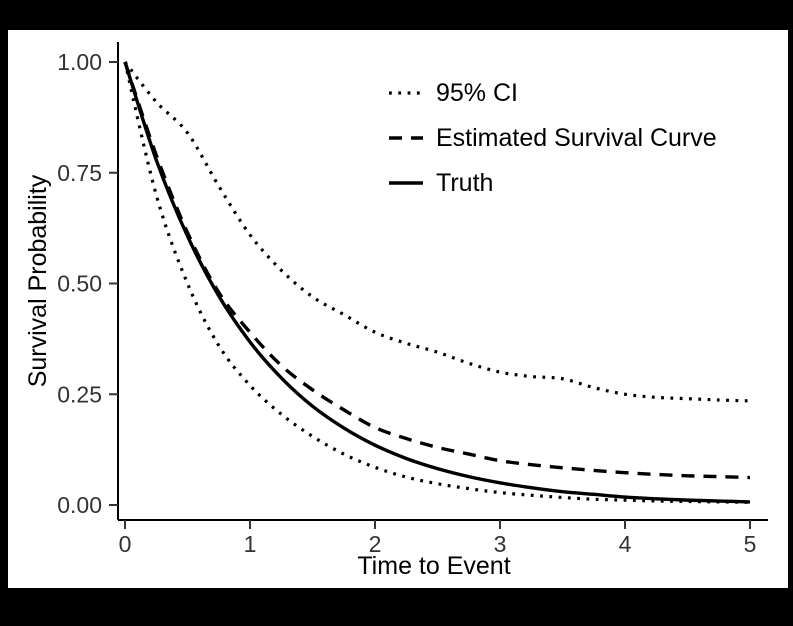  I want to click on legend-item-truth: Truth, so click(551, 183).